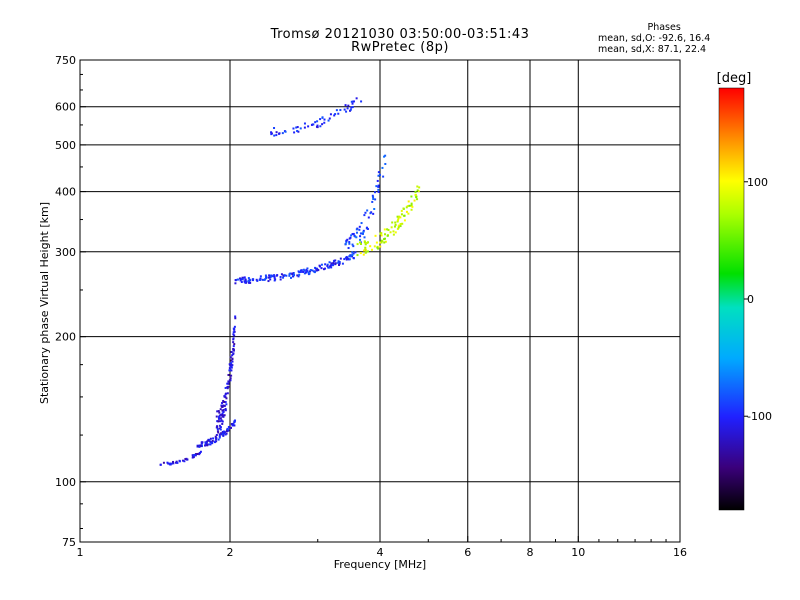  What do you see at coordinates (578, 552) in the screenshot?
I see `x-tick-label: 10` at bounding box center [578, 552].